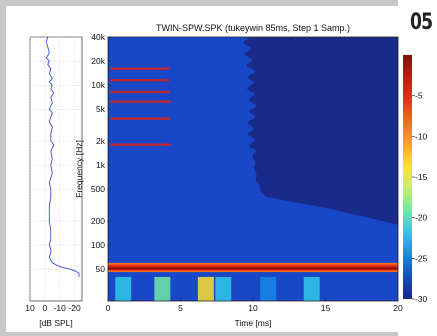  Describe the element at coordinates (98, 221) in the screenshot. I see `y-tick-label: 200` at that location.